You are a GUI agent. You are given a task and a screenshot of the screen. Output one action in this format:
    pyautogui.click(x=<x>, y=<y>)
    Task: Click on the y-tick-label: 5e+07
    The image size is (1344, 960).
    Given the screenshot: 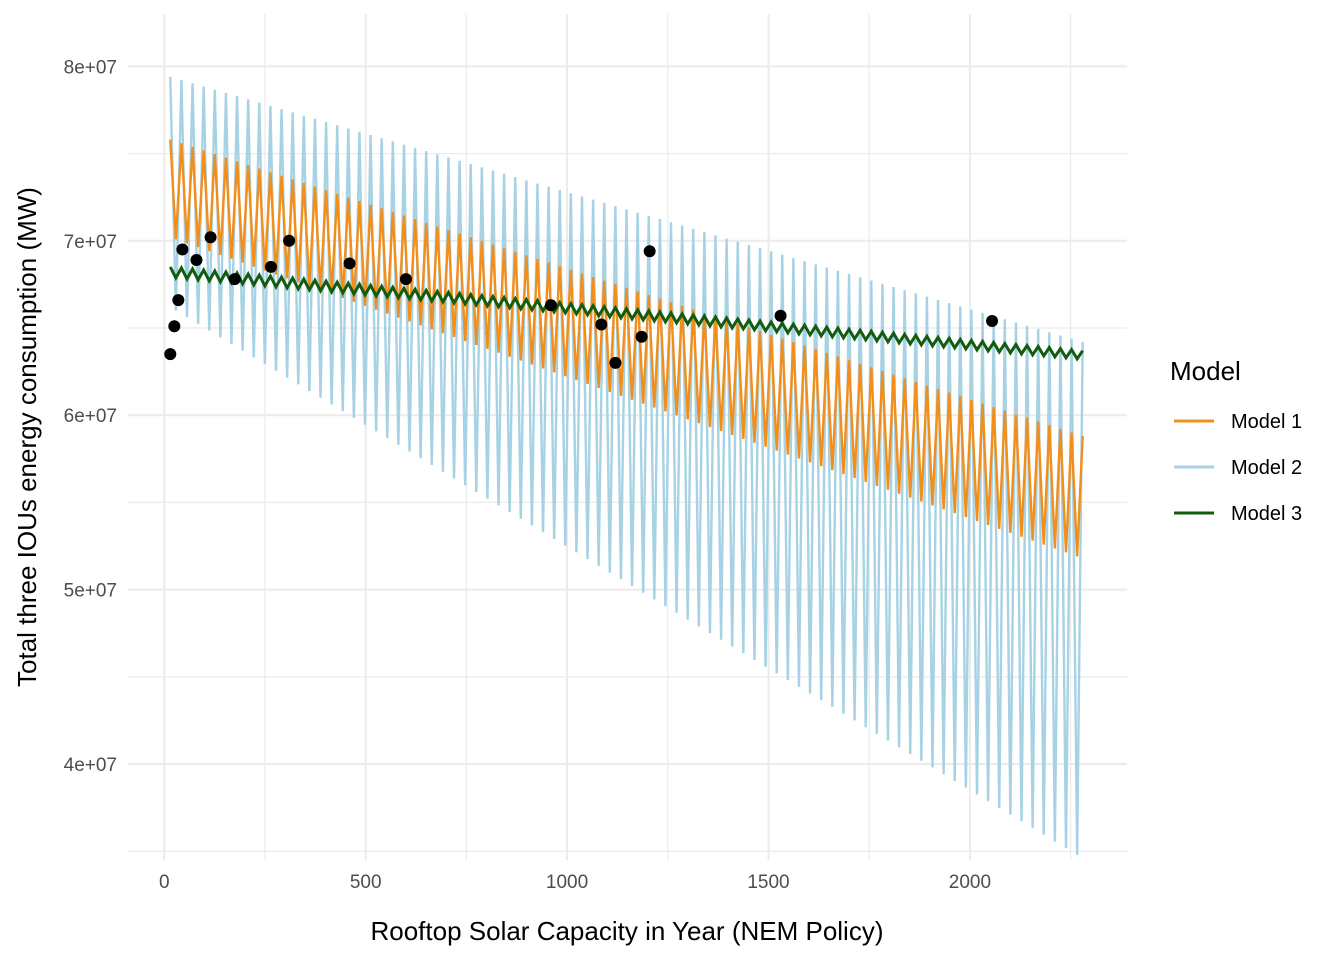 What is the action you would take?
    pyautogui.click(x=90, y=591)
    